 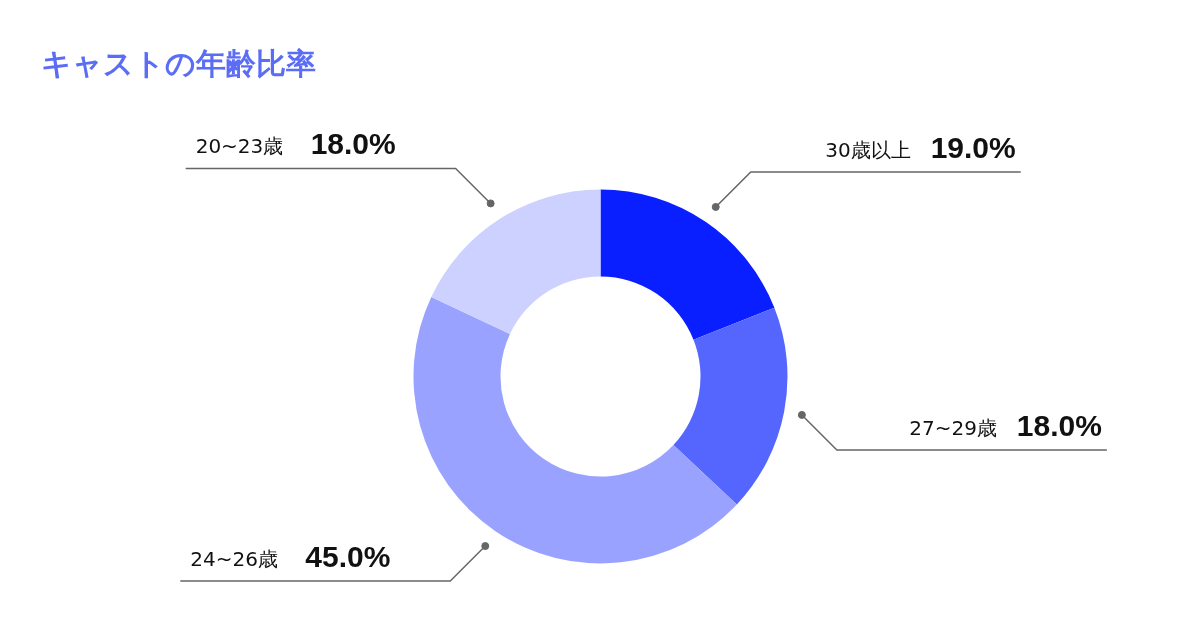 I want to click on slice-label: 24~26歳, so click(x=234, y=559).